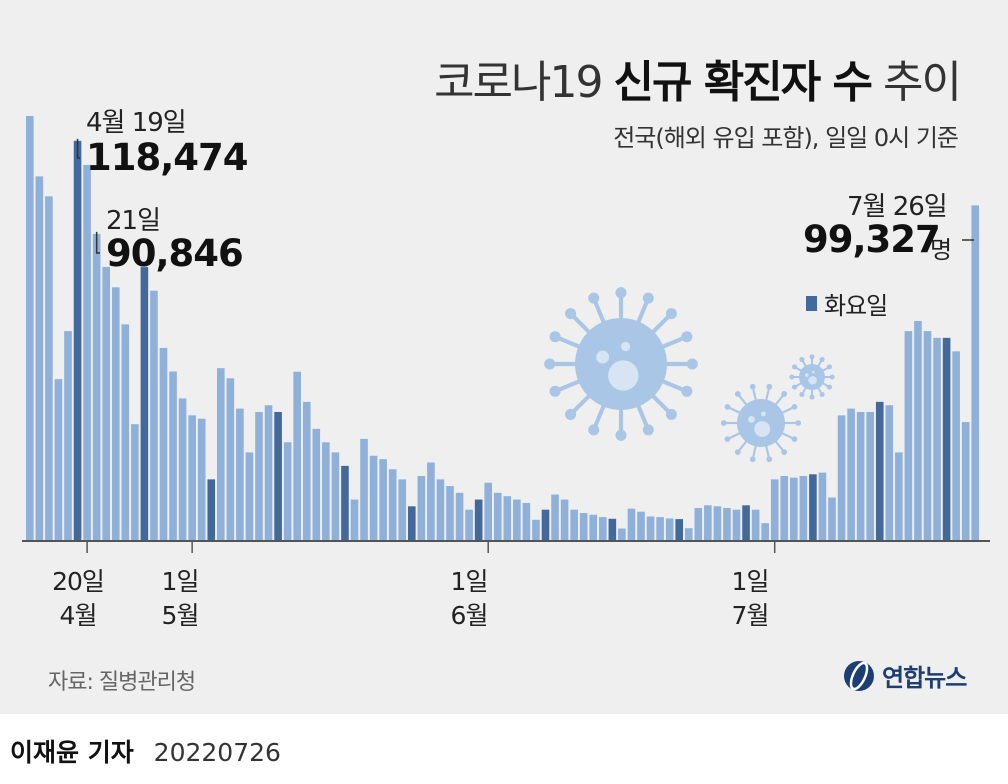 This screenshot has width=1008, height=784. What do you see at coordinates (859, 675) in the screenshot?
I see `yonhap-globe-icon` at bounding box center [859, 675].